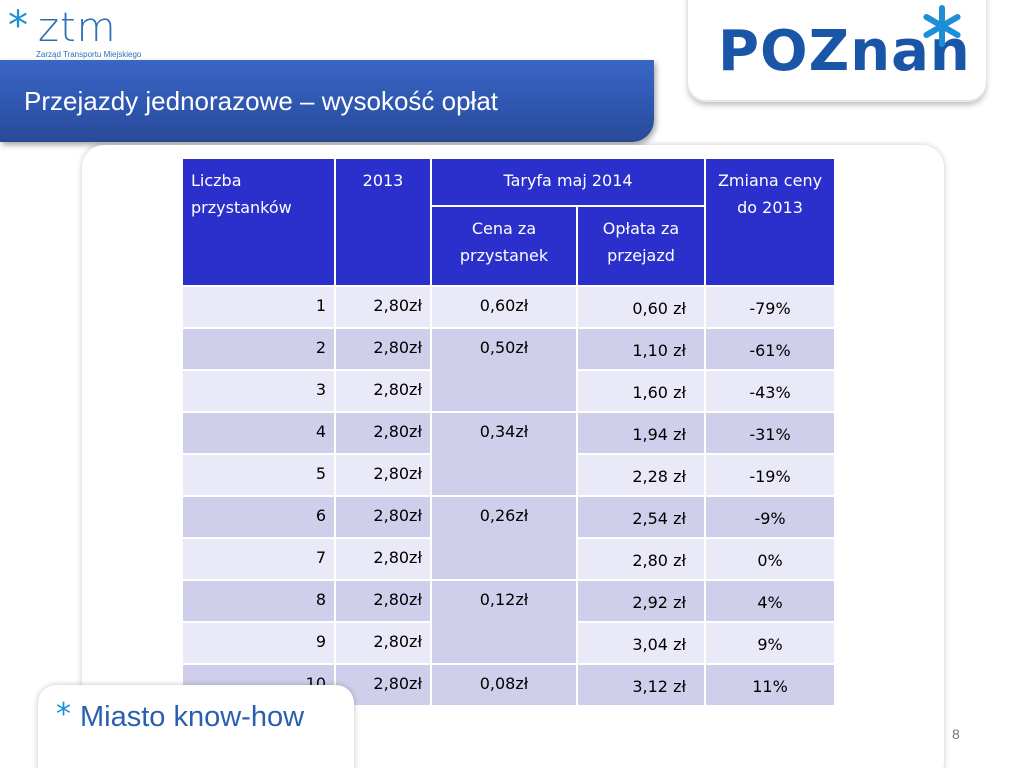  I want to click on header-change: Zmiana ceny do 2013, so click(770, 222).